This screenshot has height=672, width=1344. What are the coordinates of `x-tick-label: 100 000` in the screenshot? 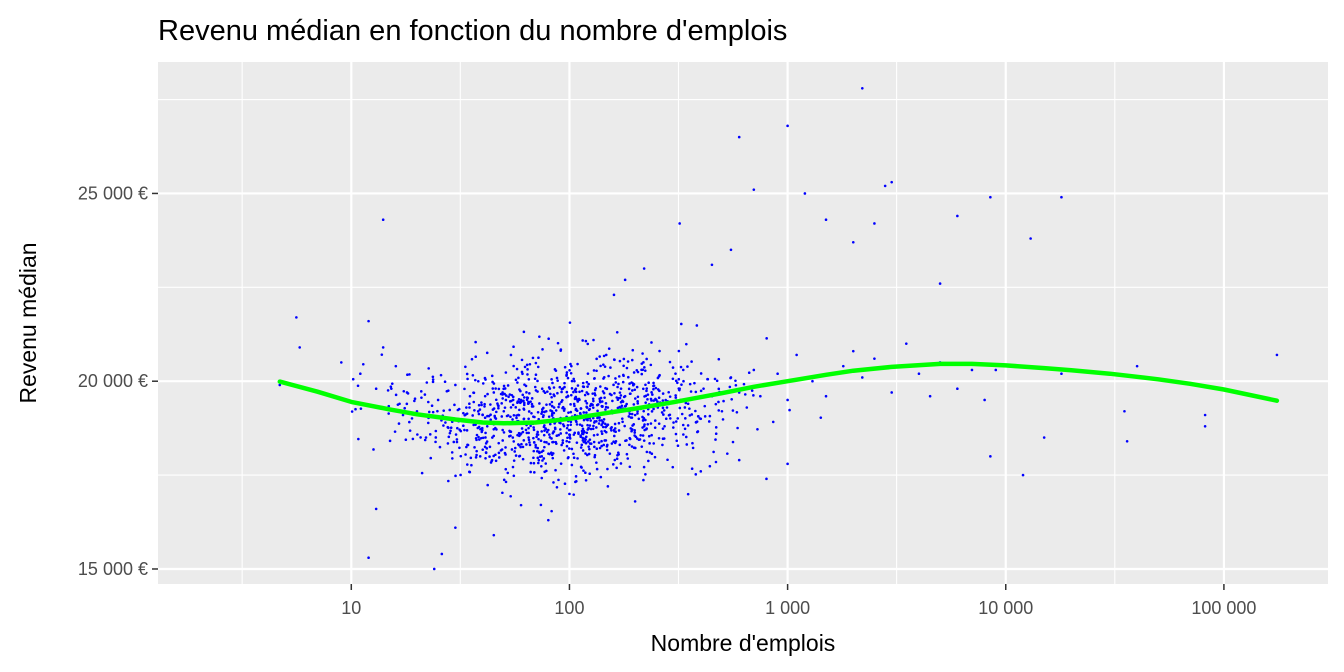 It's located at (1223, 608).